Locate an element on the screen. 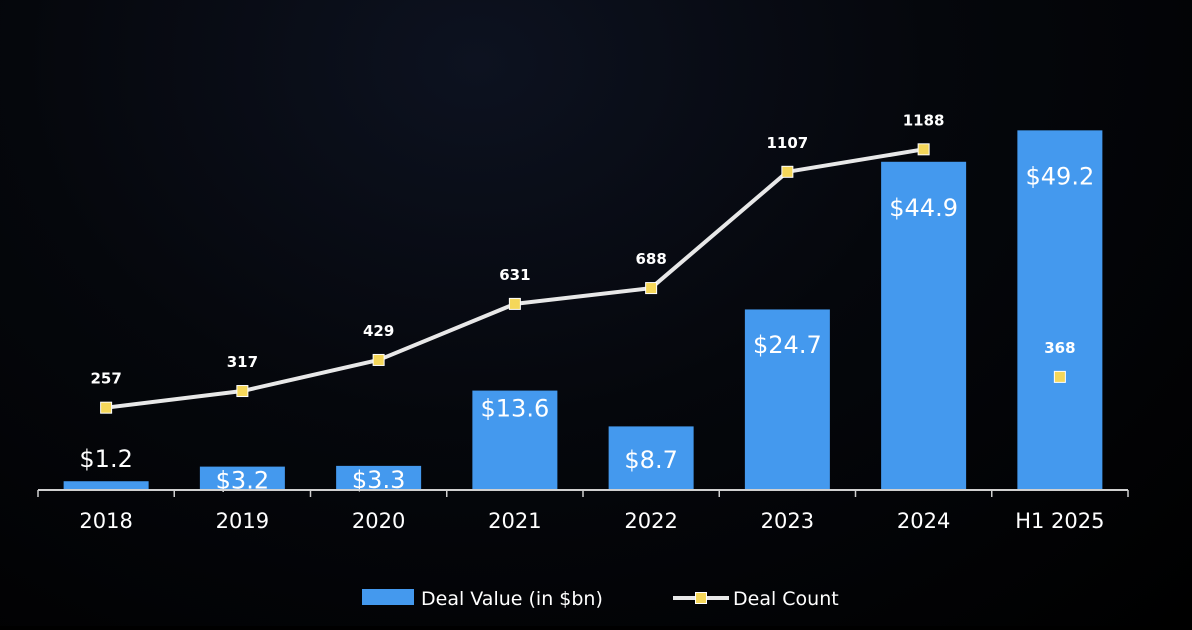 Image resolution: width=1192 pixels, height=630 pixels. legend: Deal Value (in $bn) Deal Count is located at coordinates (600, 599).